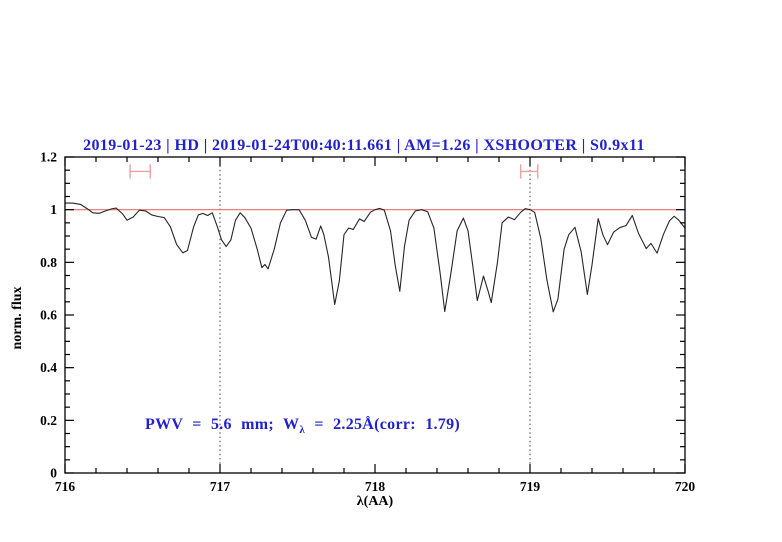  What do you see at coordinates (302, 430) in the screenshot?
I see `pwv-annotation-subscript: λ` at bounding box center [302, 430].